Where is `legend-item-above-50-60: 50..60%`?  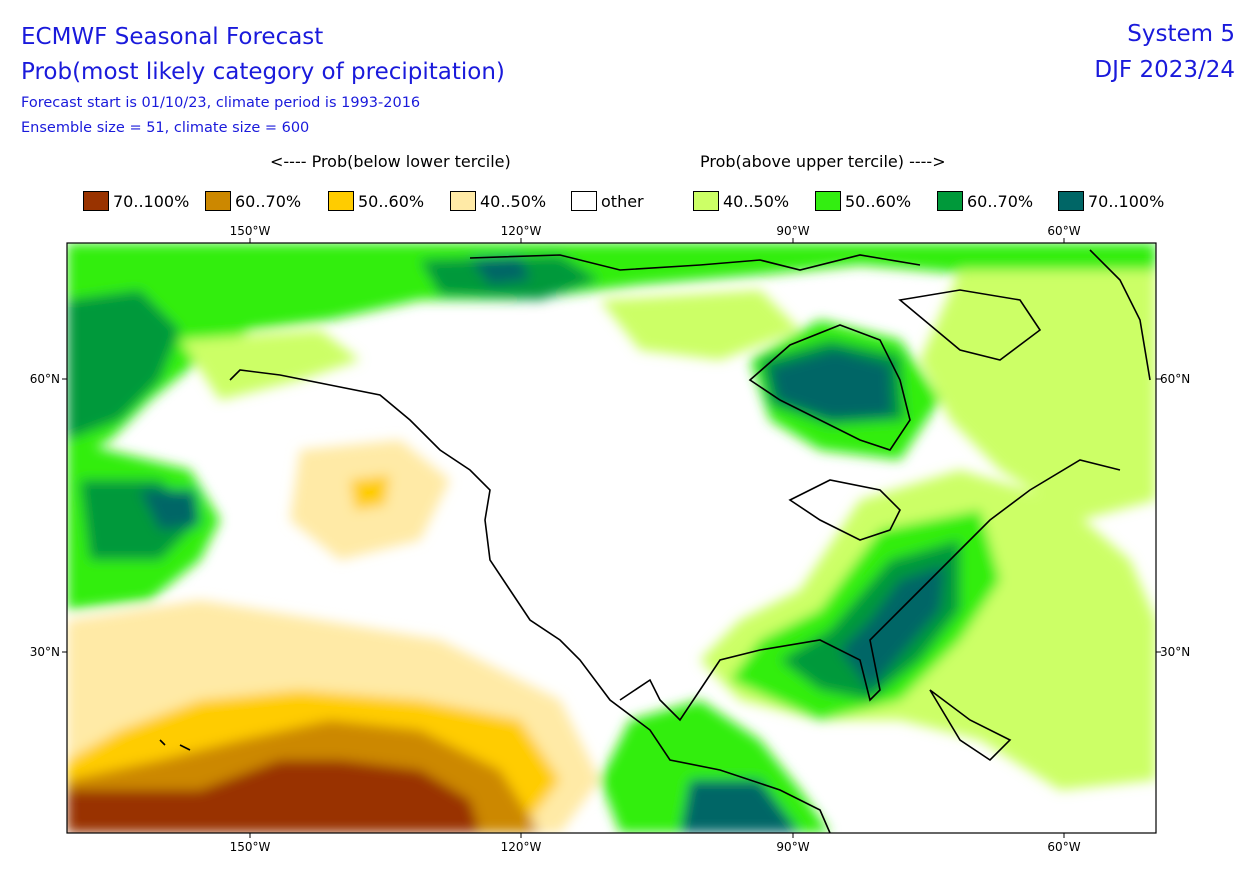
legend-item-above-50-60: 50..60% is located at coordinates (863, 201).